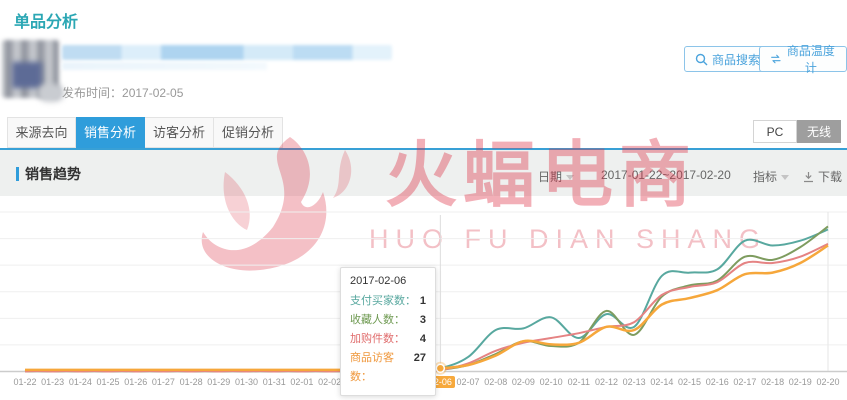 This screenshot has height=400, width=847. I want to click on download-icon, so click(808, 176).